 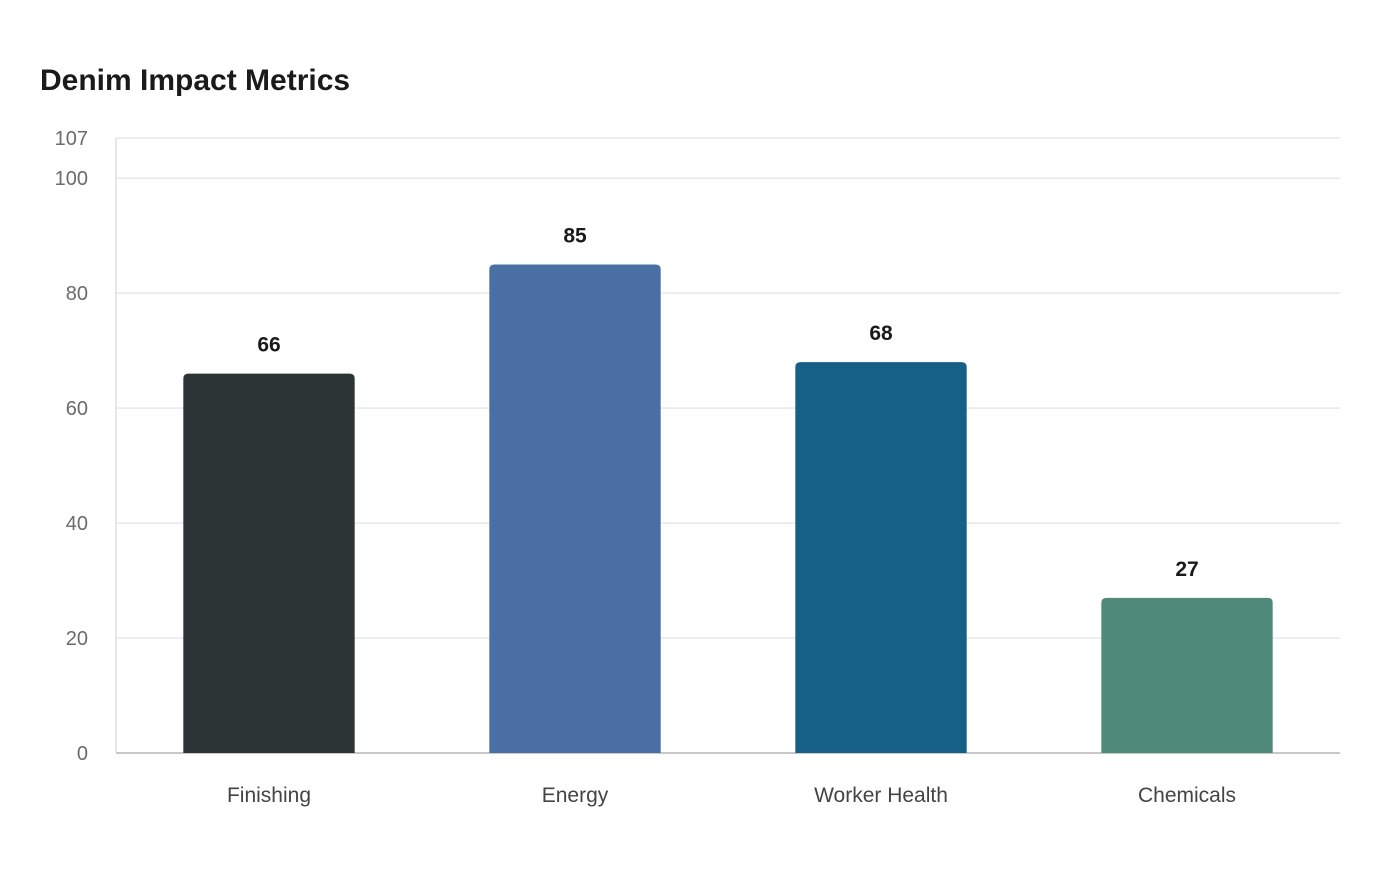 What do you see at coordinates (881, 795) in the screenshot?
I see `x-tick-label: Worker Health` at bounding box center [881, 795].